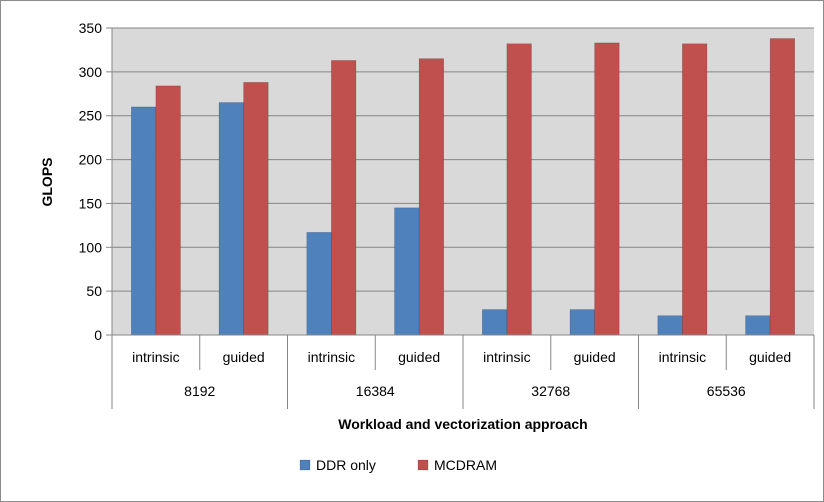  Describe the element at coordinates (398, 465) in the screenshot. I see `legend: DDR only MCDRAM` at that location.